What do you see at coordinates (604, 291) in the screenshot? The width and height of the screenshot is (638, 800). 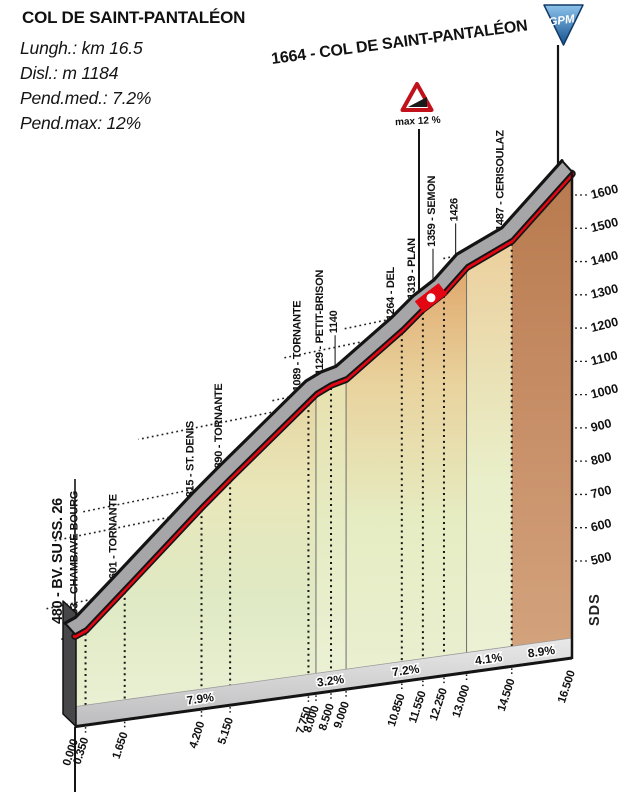 I see `elevation-tick-label: 1300` at bounding box center [604, 291].